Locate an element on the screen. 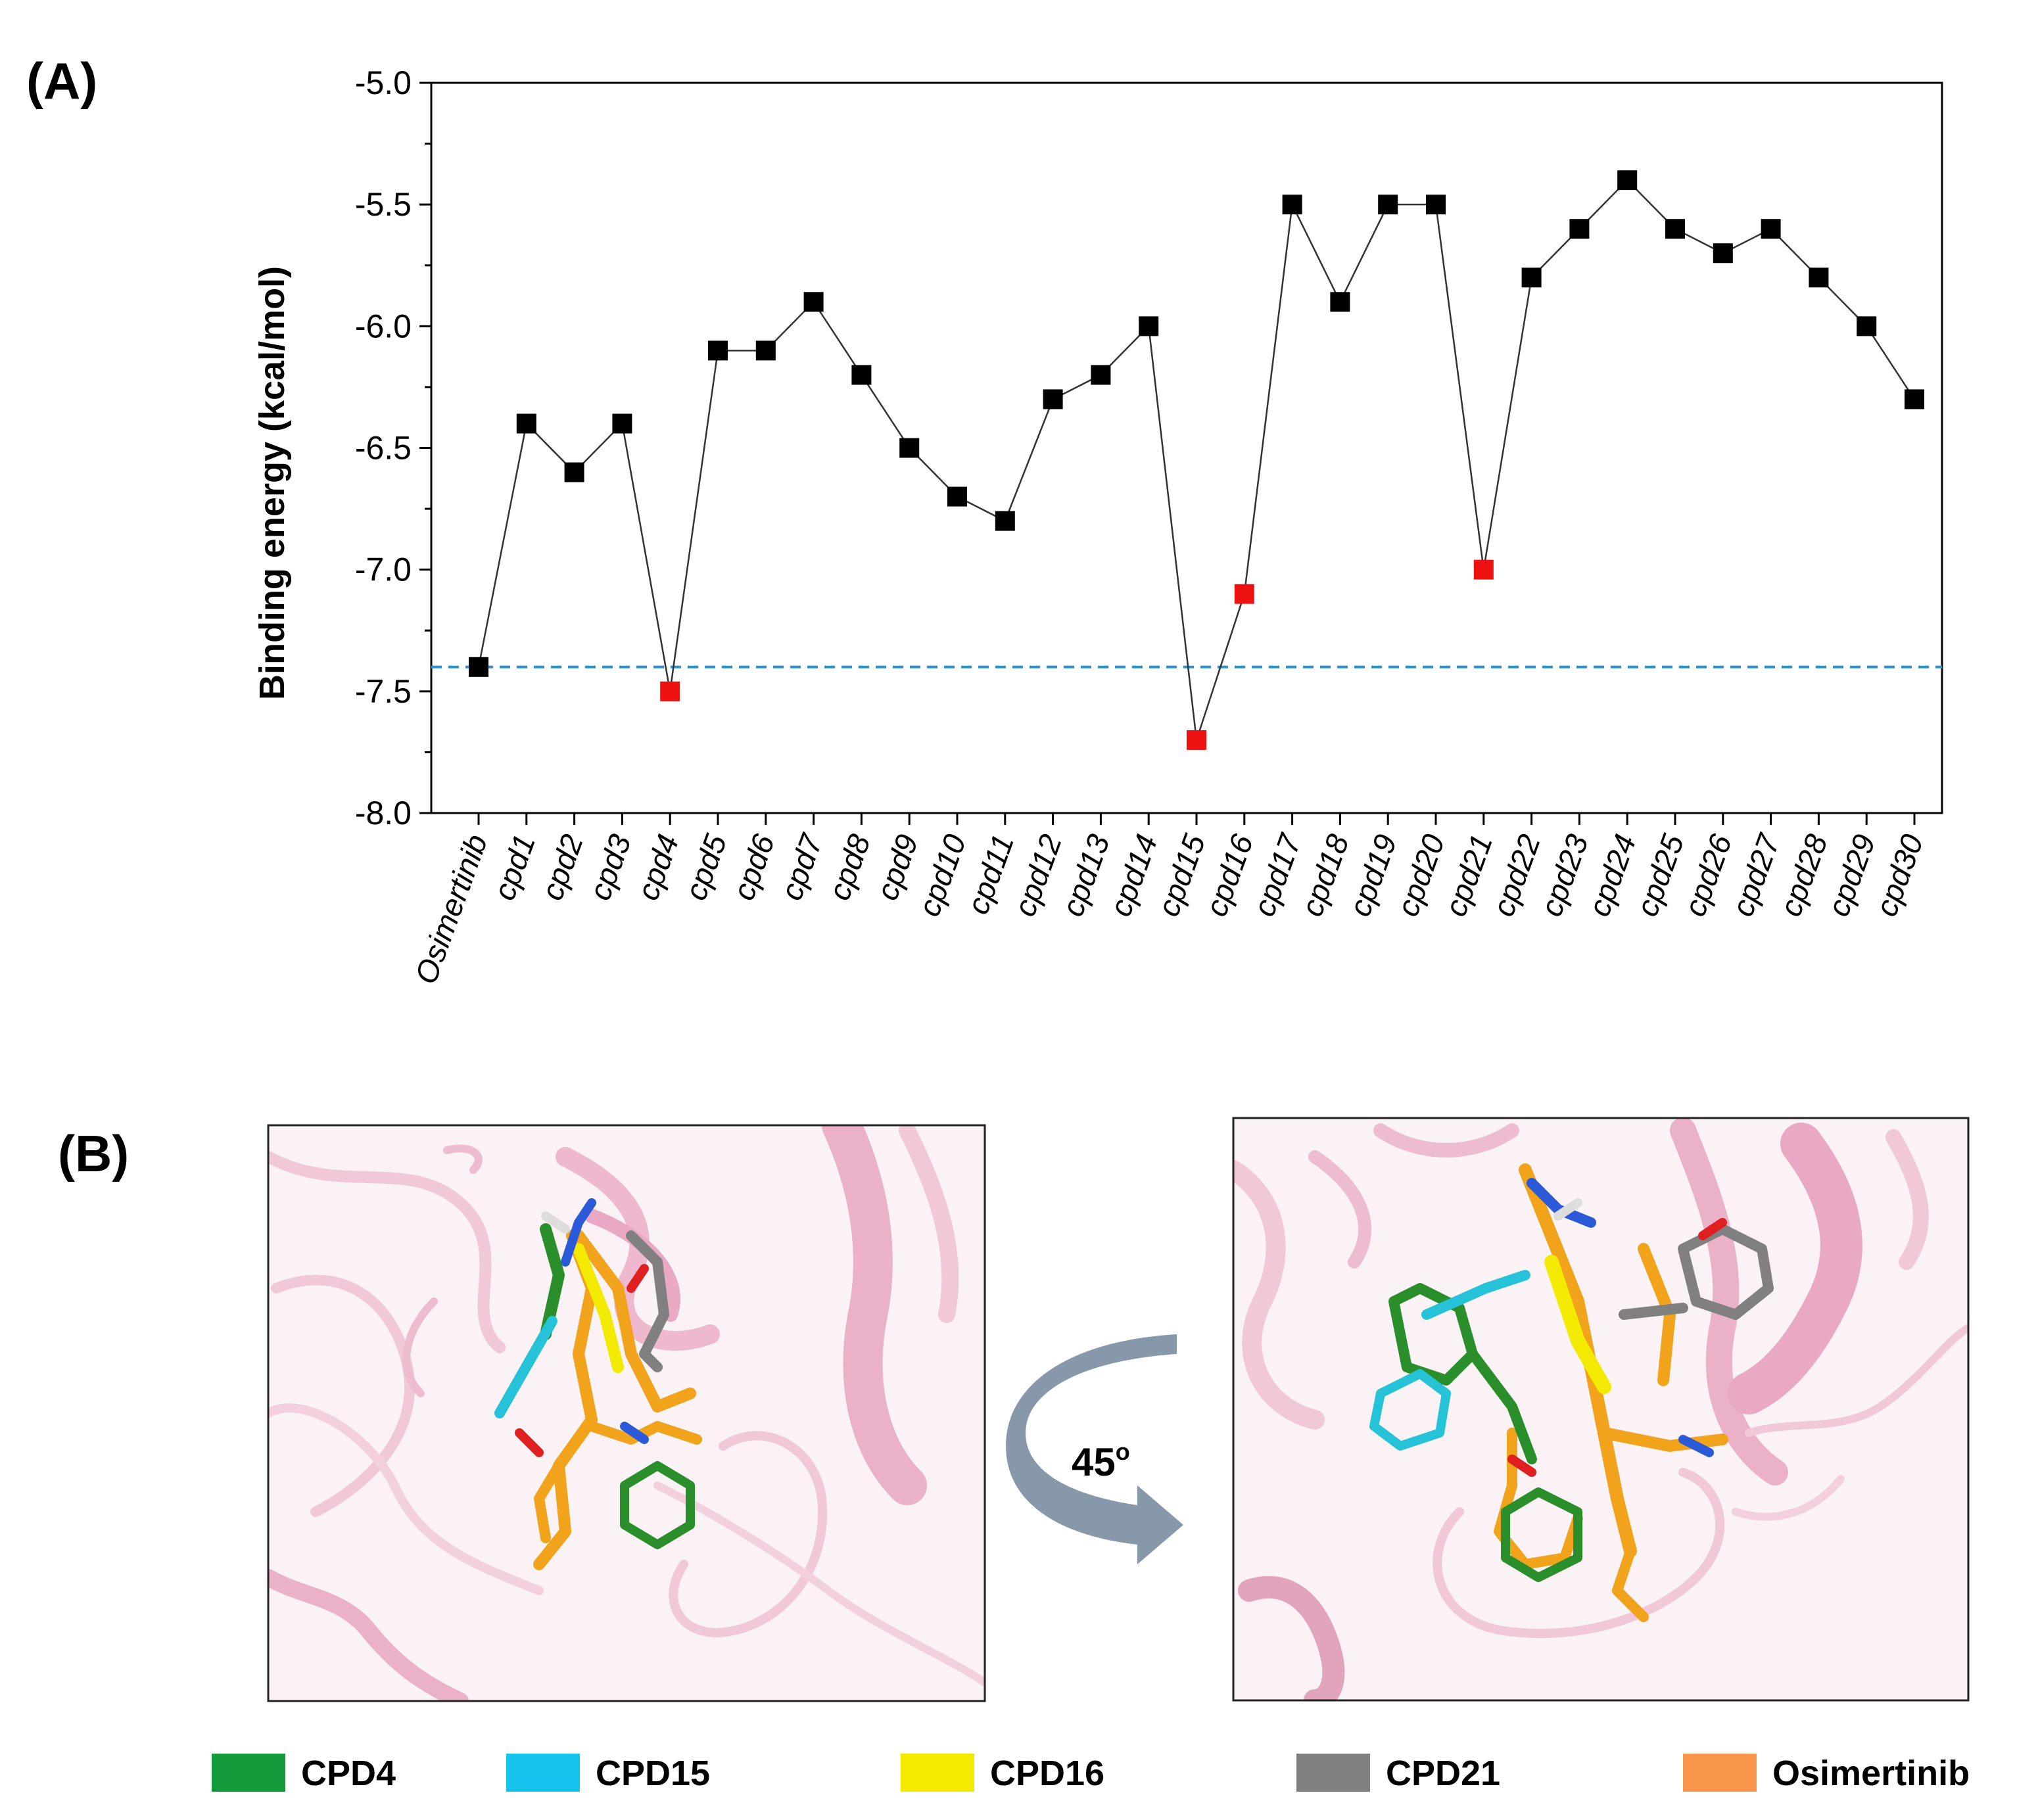 This screenshot has width=2038, height=1820. rotation-label: 45o is located at coordinates (1101, 1461).